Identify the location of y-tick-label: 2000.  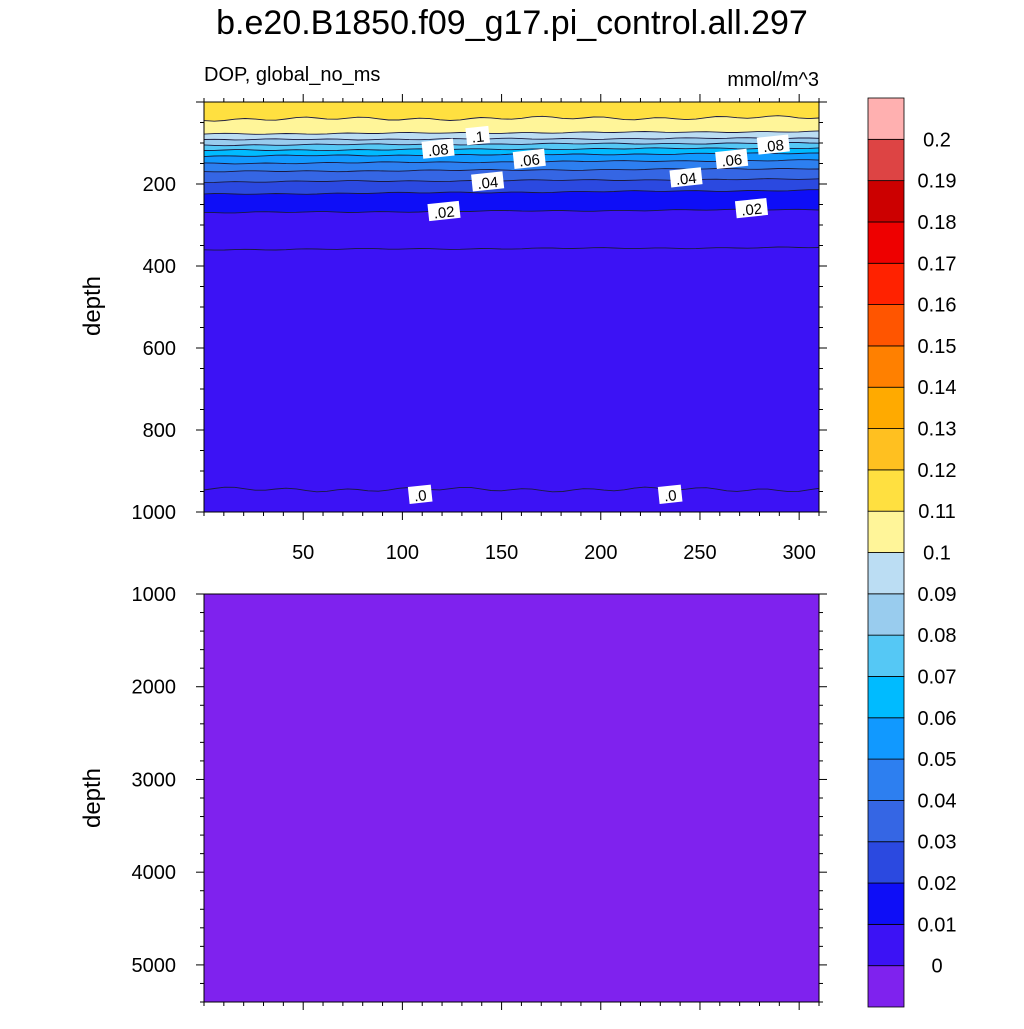
(154, 688).